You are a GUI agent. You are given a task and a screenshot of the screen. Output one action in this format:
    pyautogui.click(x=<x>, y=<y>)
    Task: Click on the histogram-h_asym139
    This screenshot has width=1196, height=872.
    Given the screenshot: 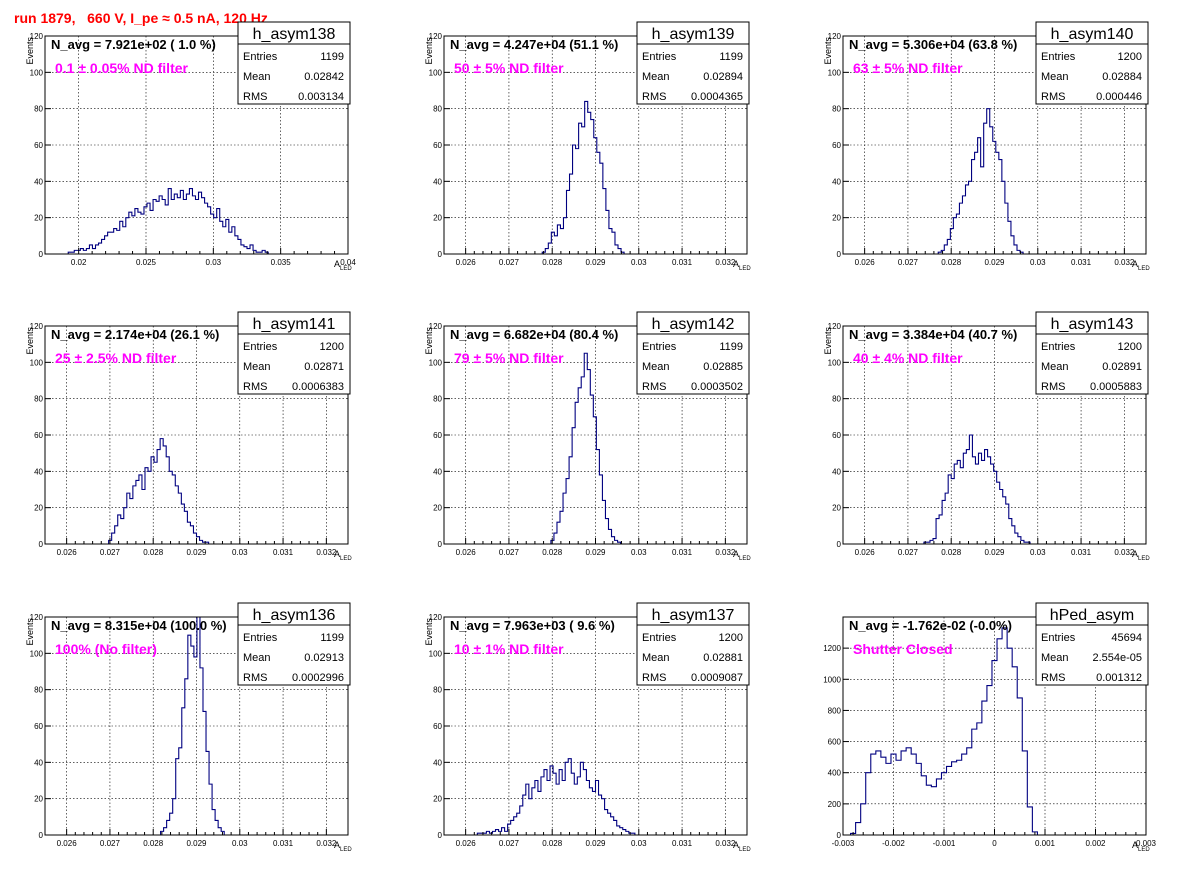 What is the action you would take?
    pyautogui.click(x=583, y=177)
    